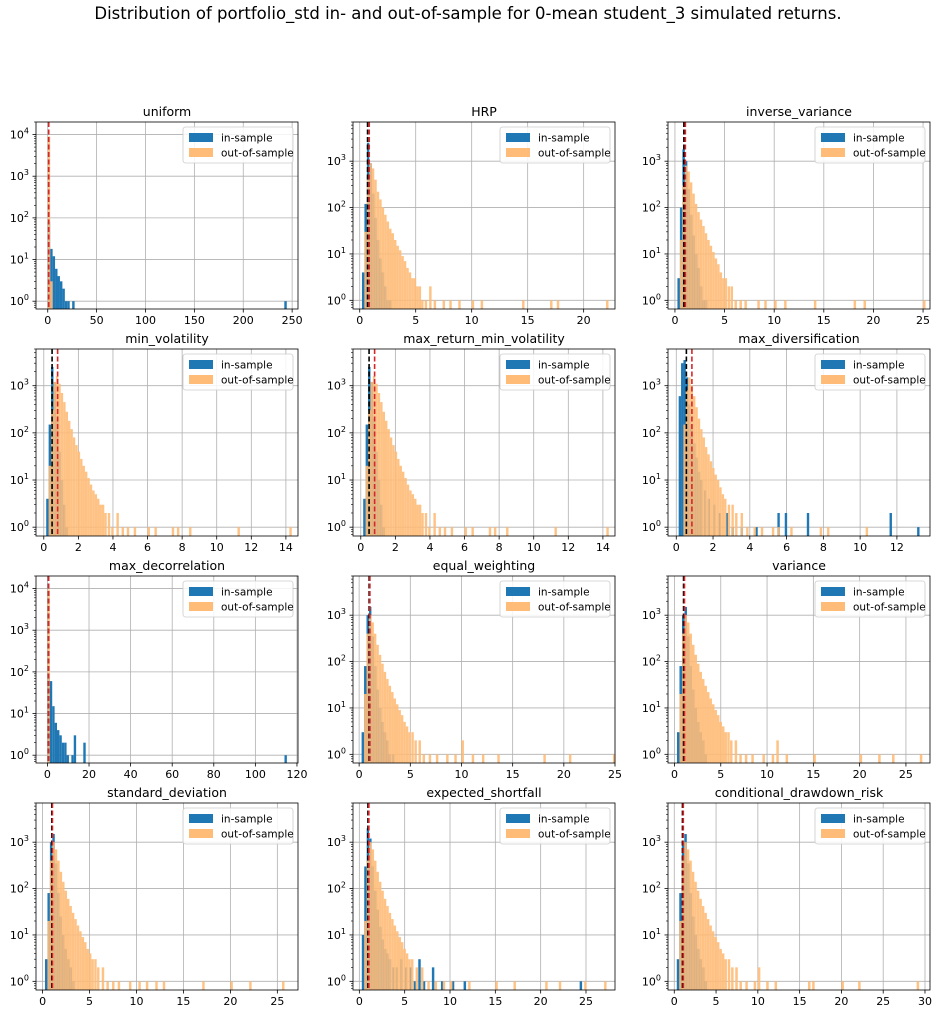  What do you see at coordinates (167, 338) in the screenshot?
I see `subplot-title: min_volatility` at bounding box center [167, 338].